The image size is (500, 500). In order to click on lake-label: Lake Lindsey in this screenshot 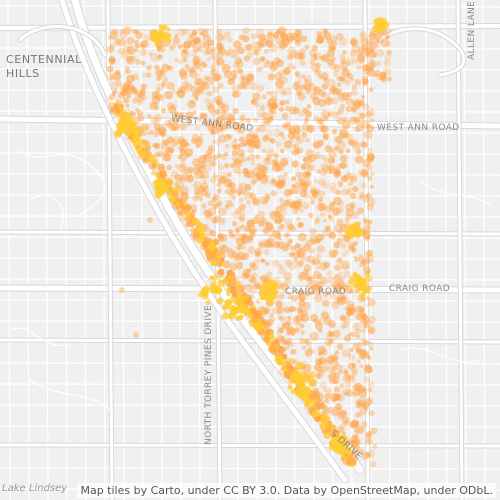, I will do `click(35, 488)`.